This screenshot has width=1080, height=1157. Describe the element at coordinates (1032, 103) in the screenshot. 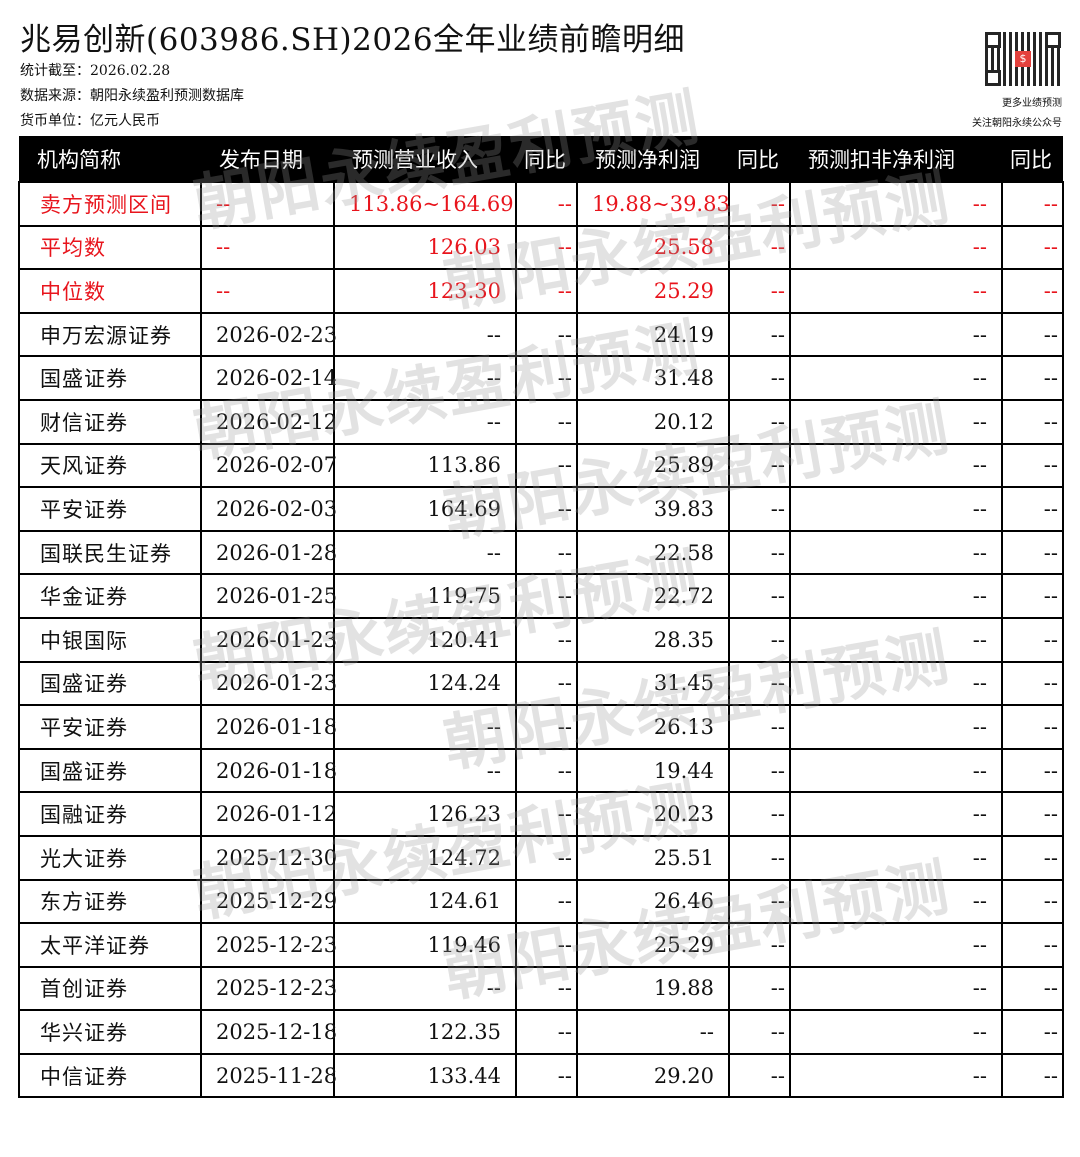

I see `side-note-1: 更多业绩预测` at that location.